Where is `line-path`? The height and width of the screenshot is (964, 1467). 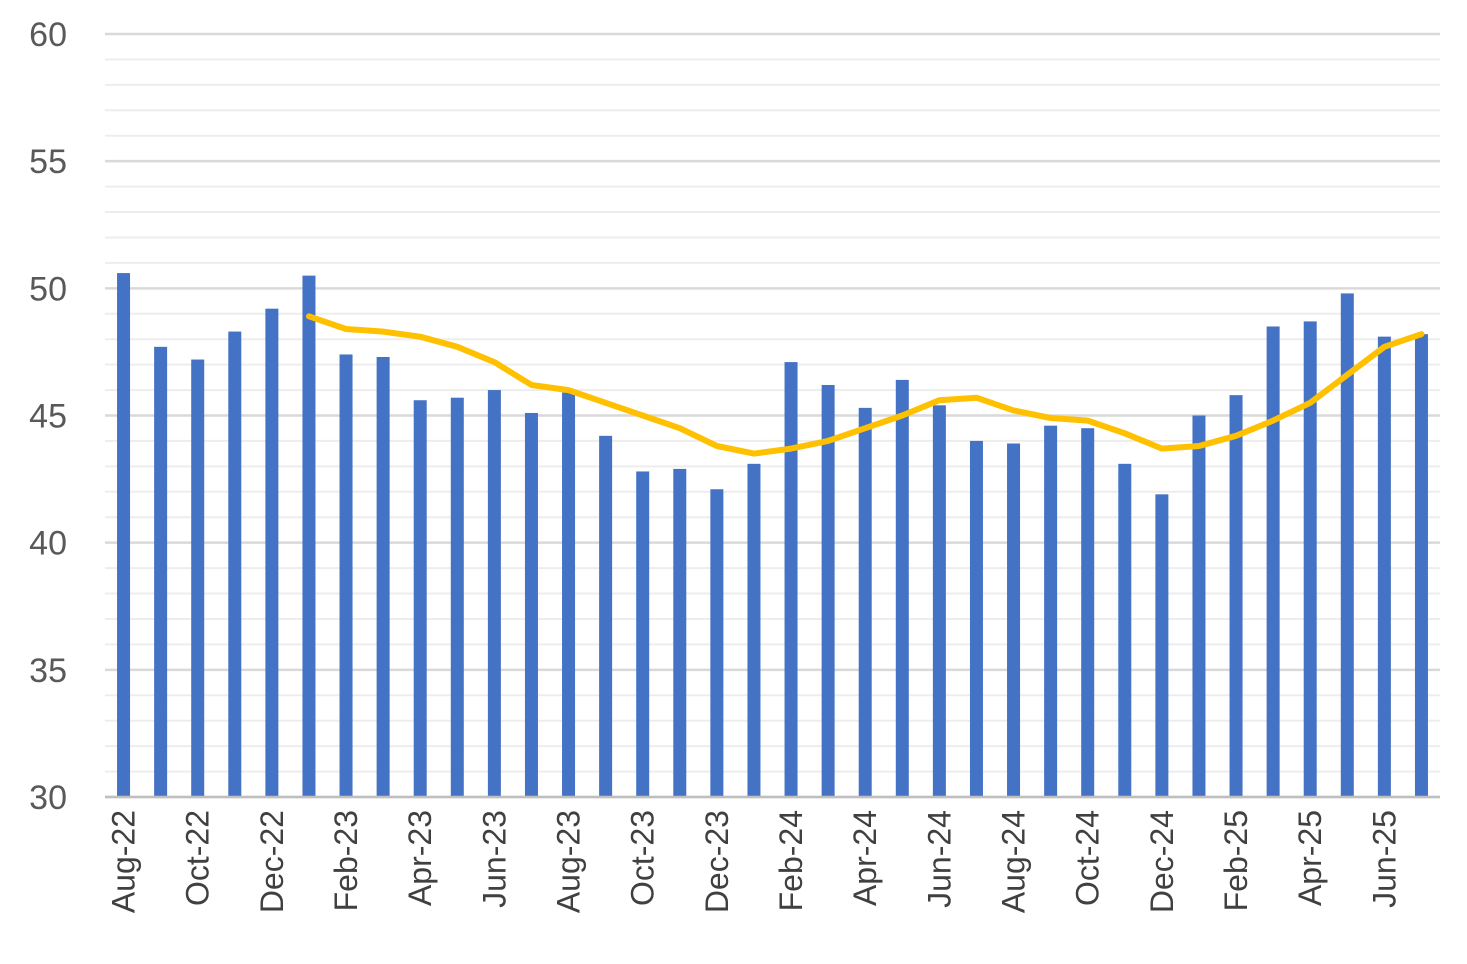 line-path is located at coordinates (865, 385).